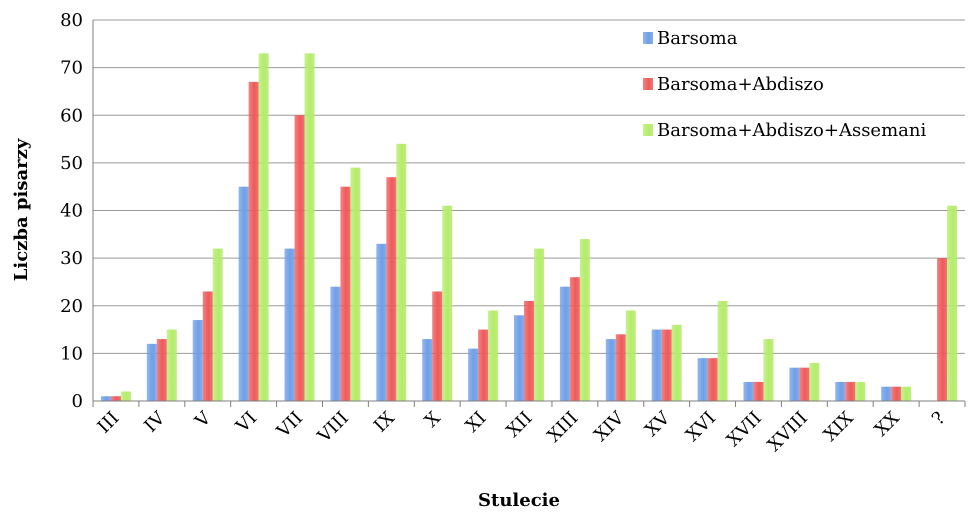 Image resolution: width=975 pixels, height=512 pixels. I want to click on y-tick-label: 10, so click(71, 353).